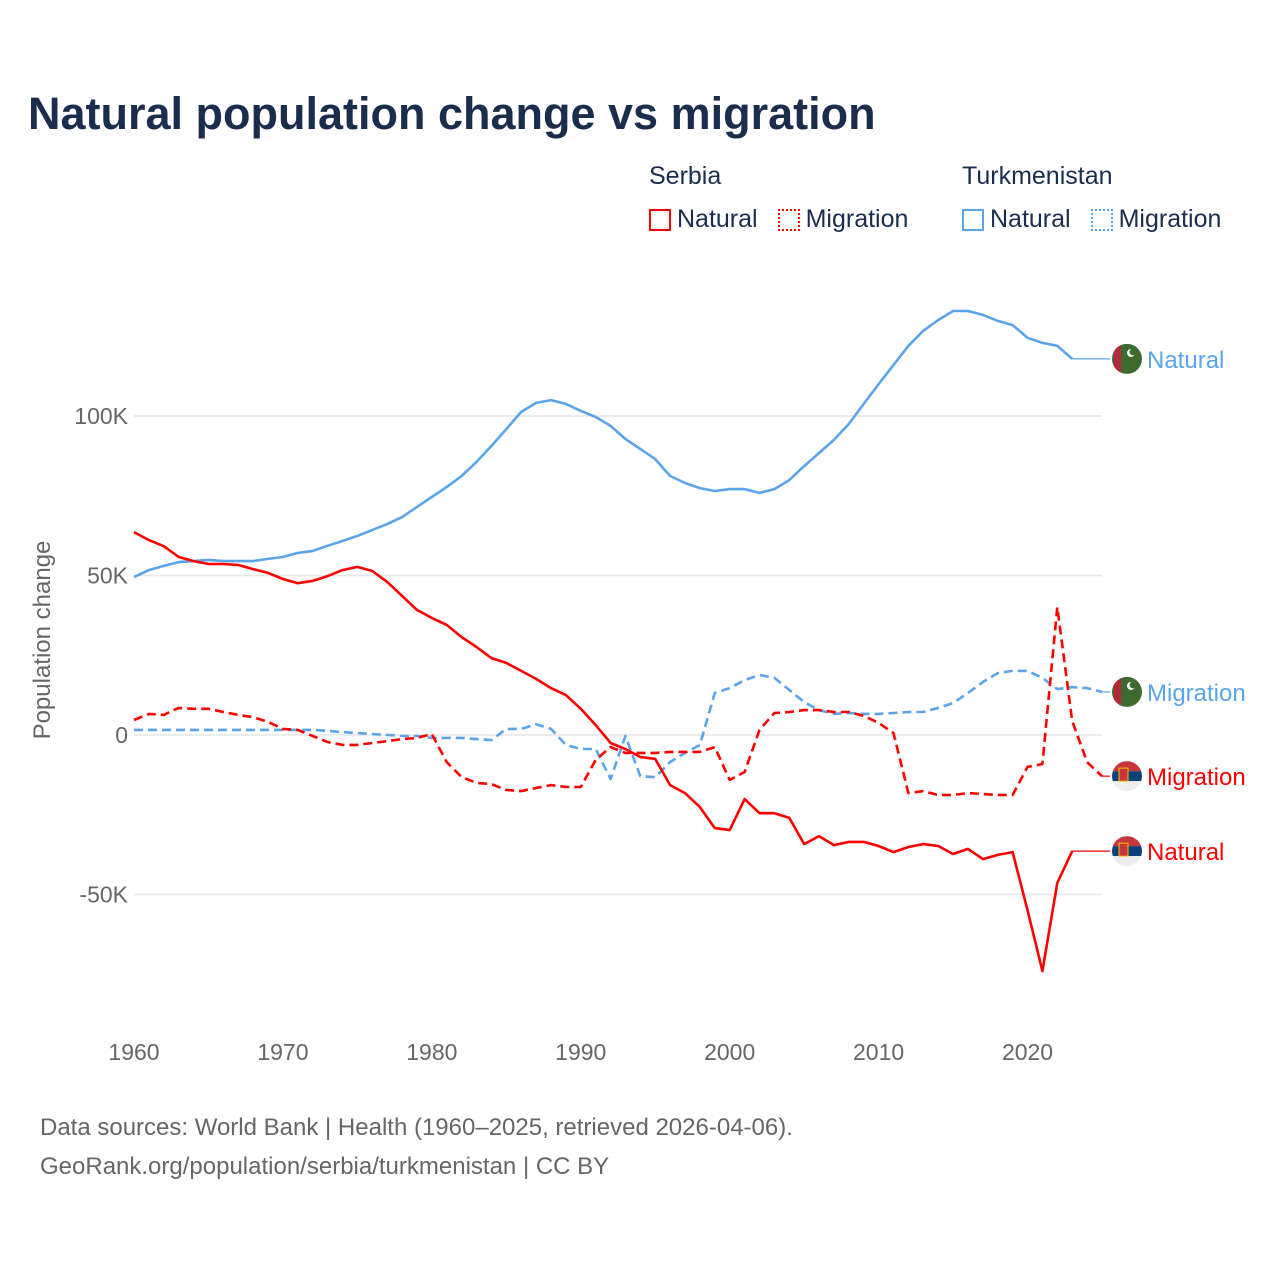 The height and width of the screenshot is (1280, 1280). I want to click on x-tick-label: 1960, so click(133, 1052).